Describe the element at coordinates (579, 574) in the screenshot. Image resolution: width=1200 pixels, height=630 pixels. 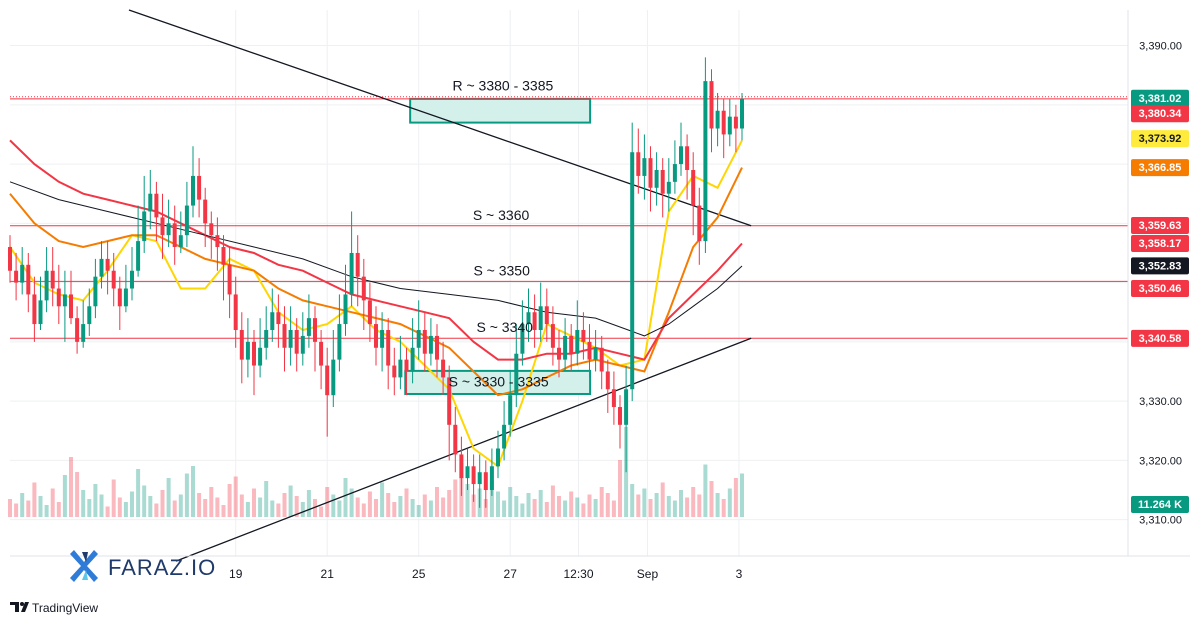
I see `time-tick-label: 12:30` at that location.